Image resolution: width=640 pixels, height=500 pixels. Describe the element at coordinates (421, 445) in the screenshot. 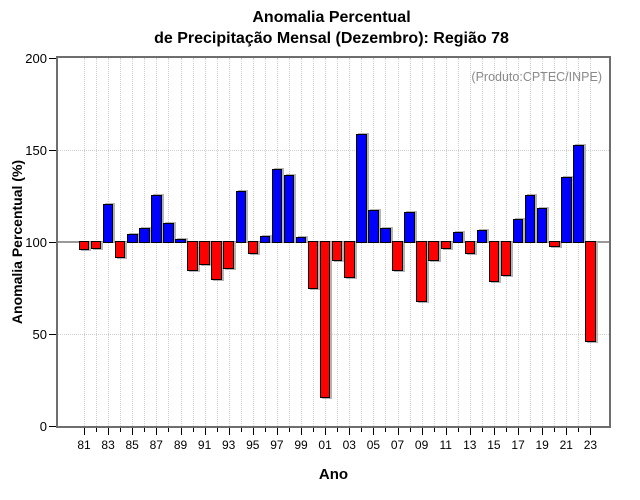

I see `x-tick-label-09: 09` at that location.